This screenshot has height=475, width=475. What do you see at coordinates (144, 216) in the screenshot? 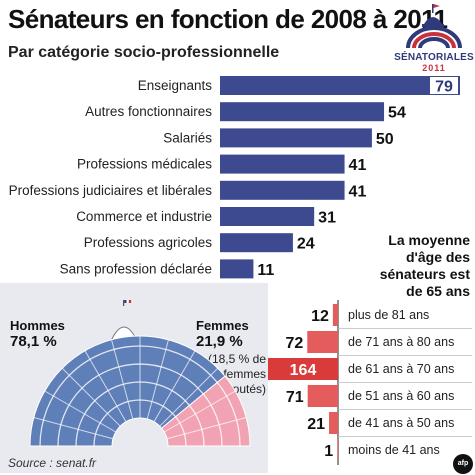
I see `category-label: Commerce et industrie` at bounding box center [144, 216].